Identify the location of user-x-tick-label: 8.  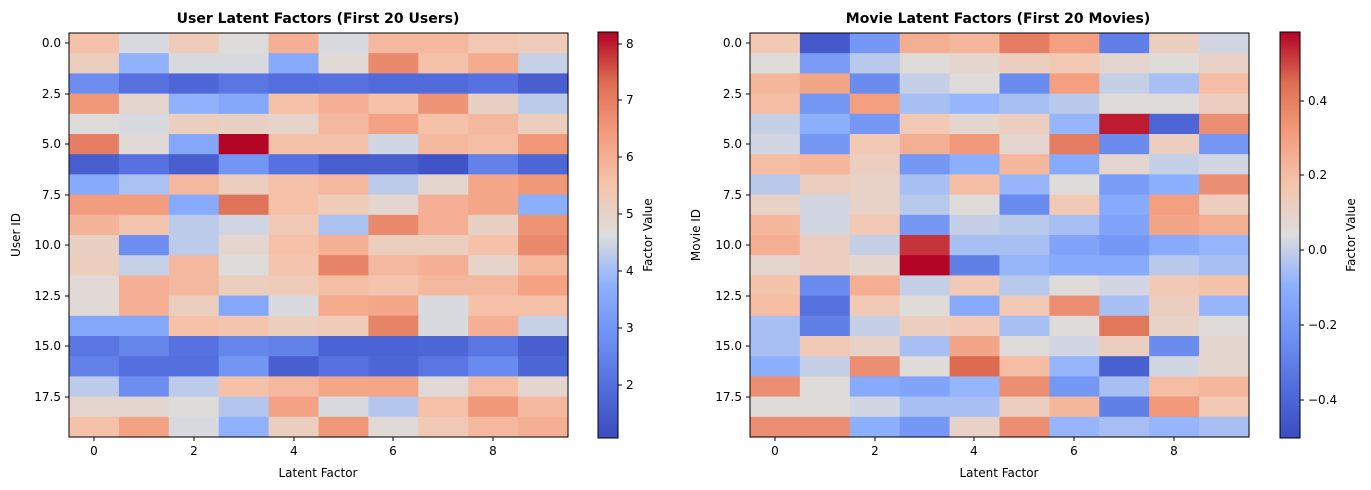
(493, 451).